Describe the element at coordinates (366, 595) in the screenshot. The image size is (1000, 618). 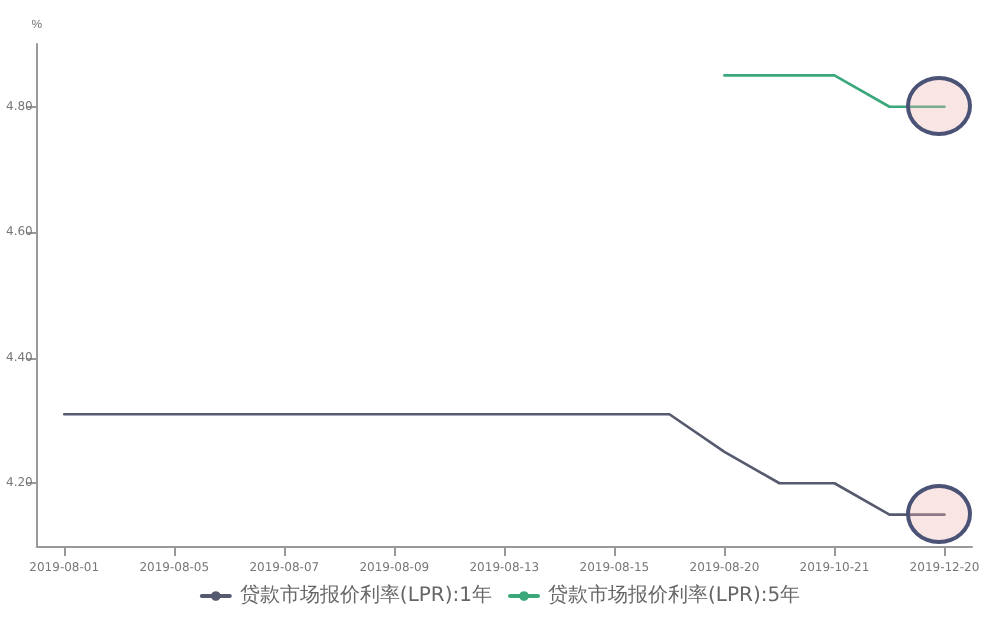
I see `legend-label: 贷款市场报价利率(LPR):1年` at that location.